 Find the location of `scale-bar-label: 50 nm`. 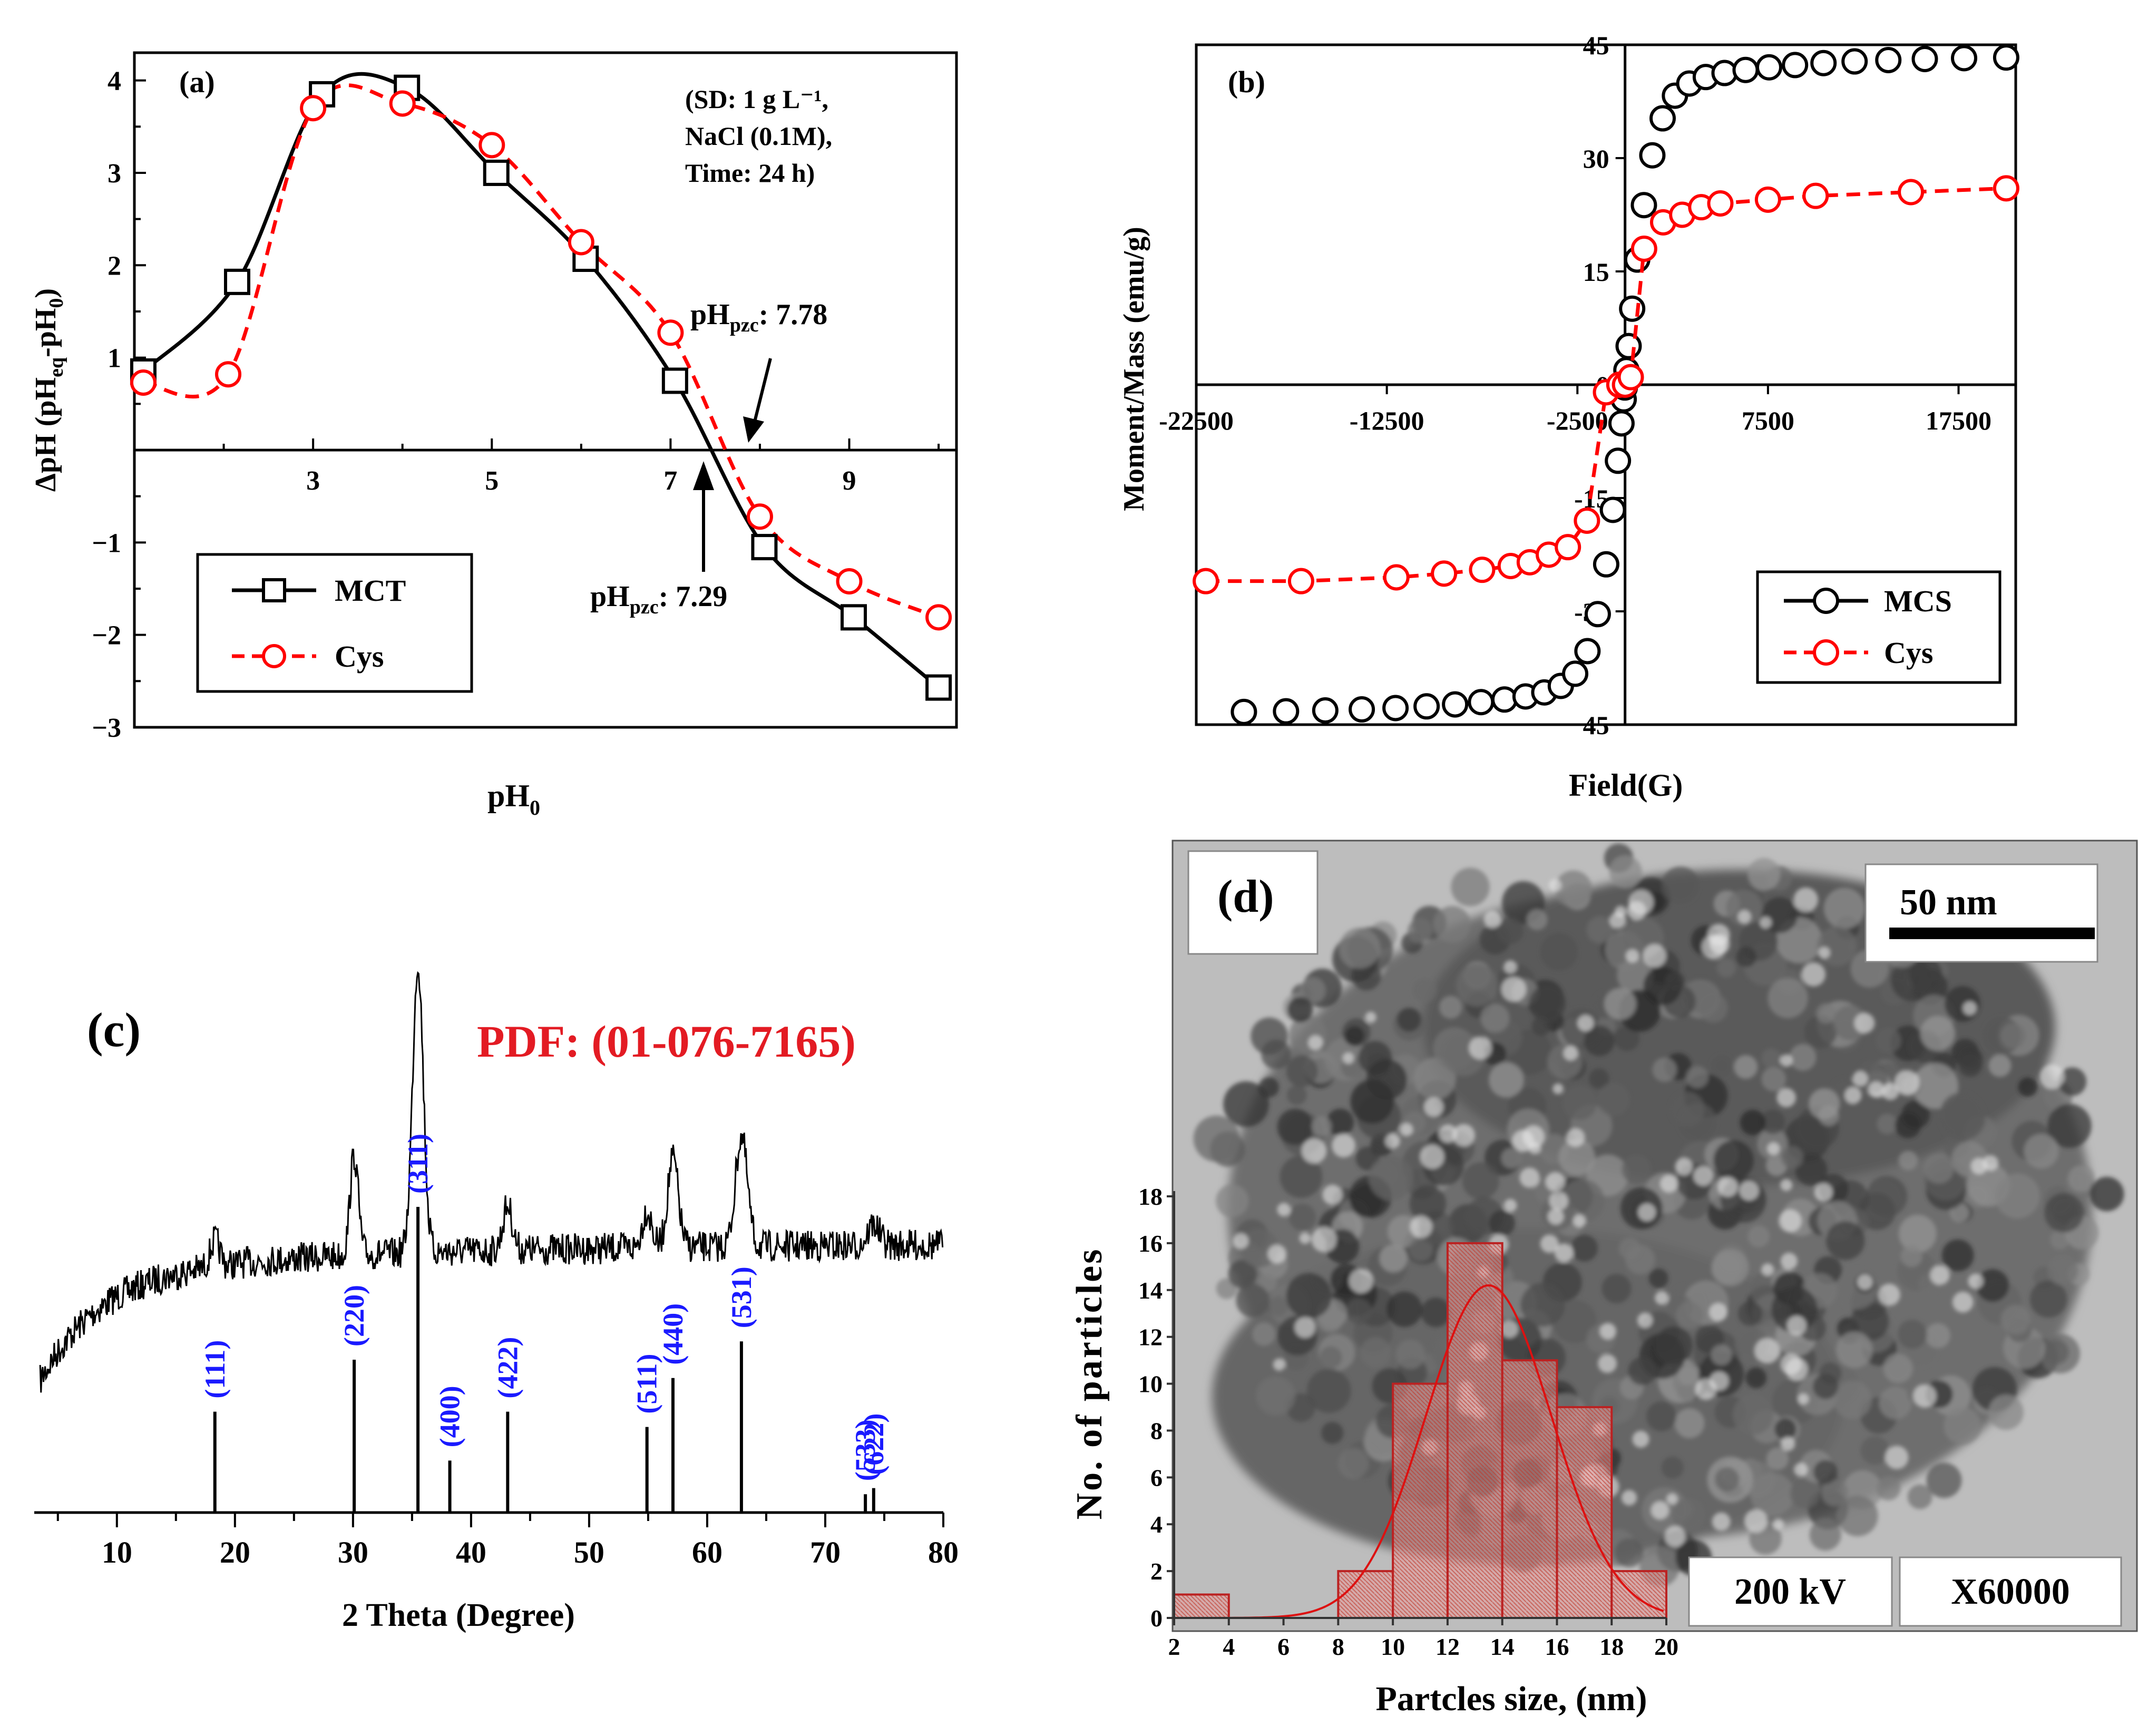

scale-bar-label: 50 nm is located at coordinates (1948, 902).